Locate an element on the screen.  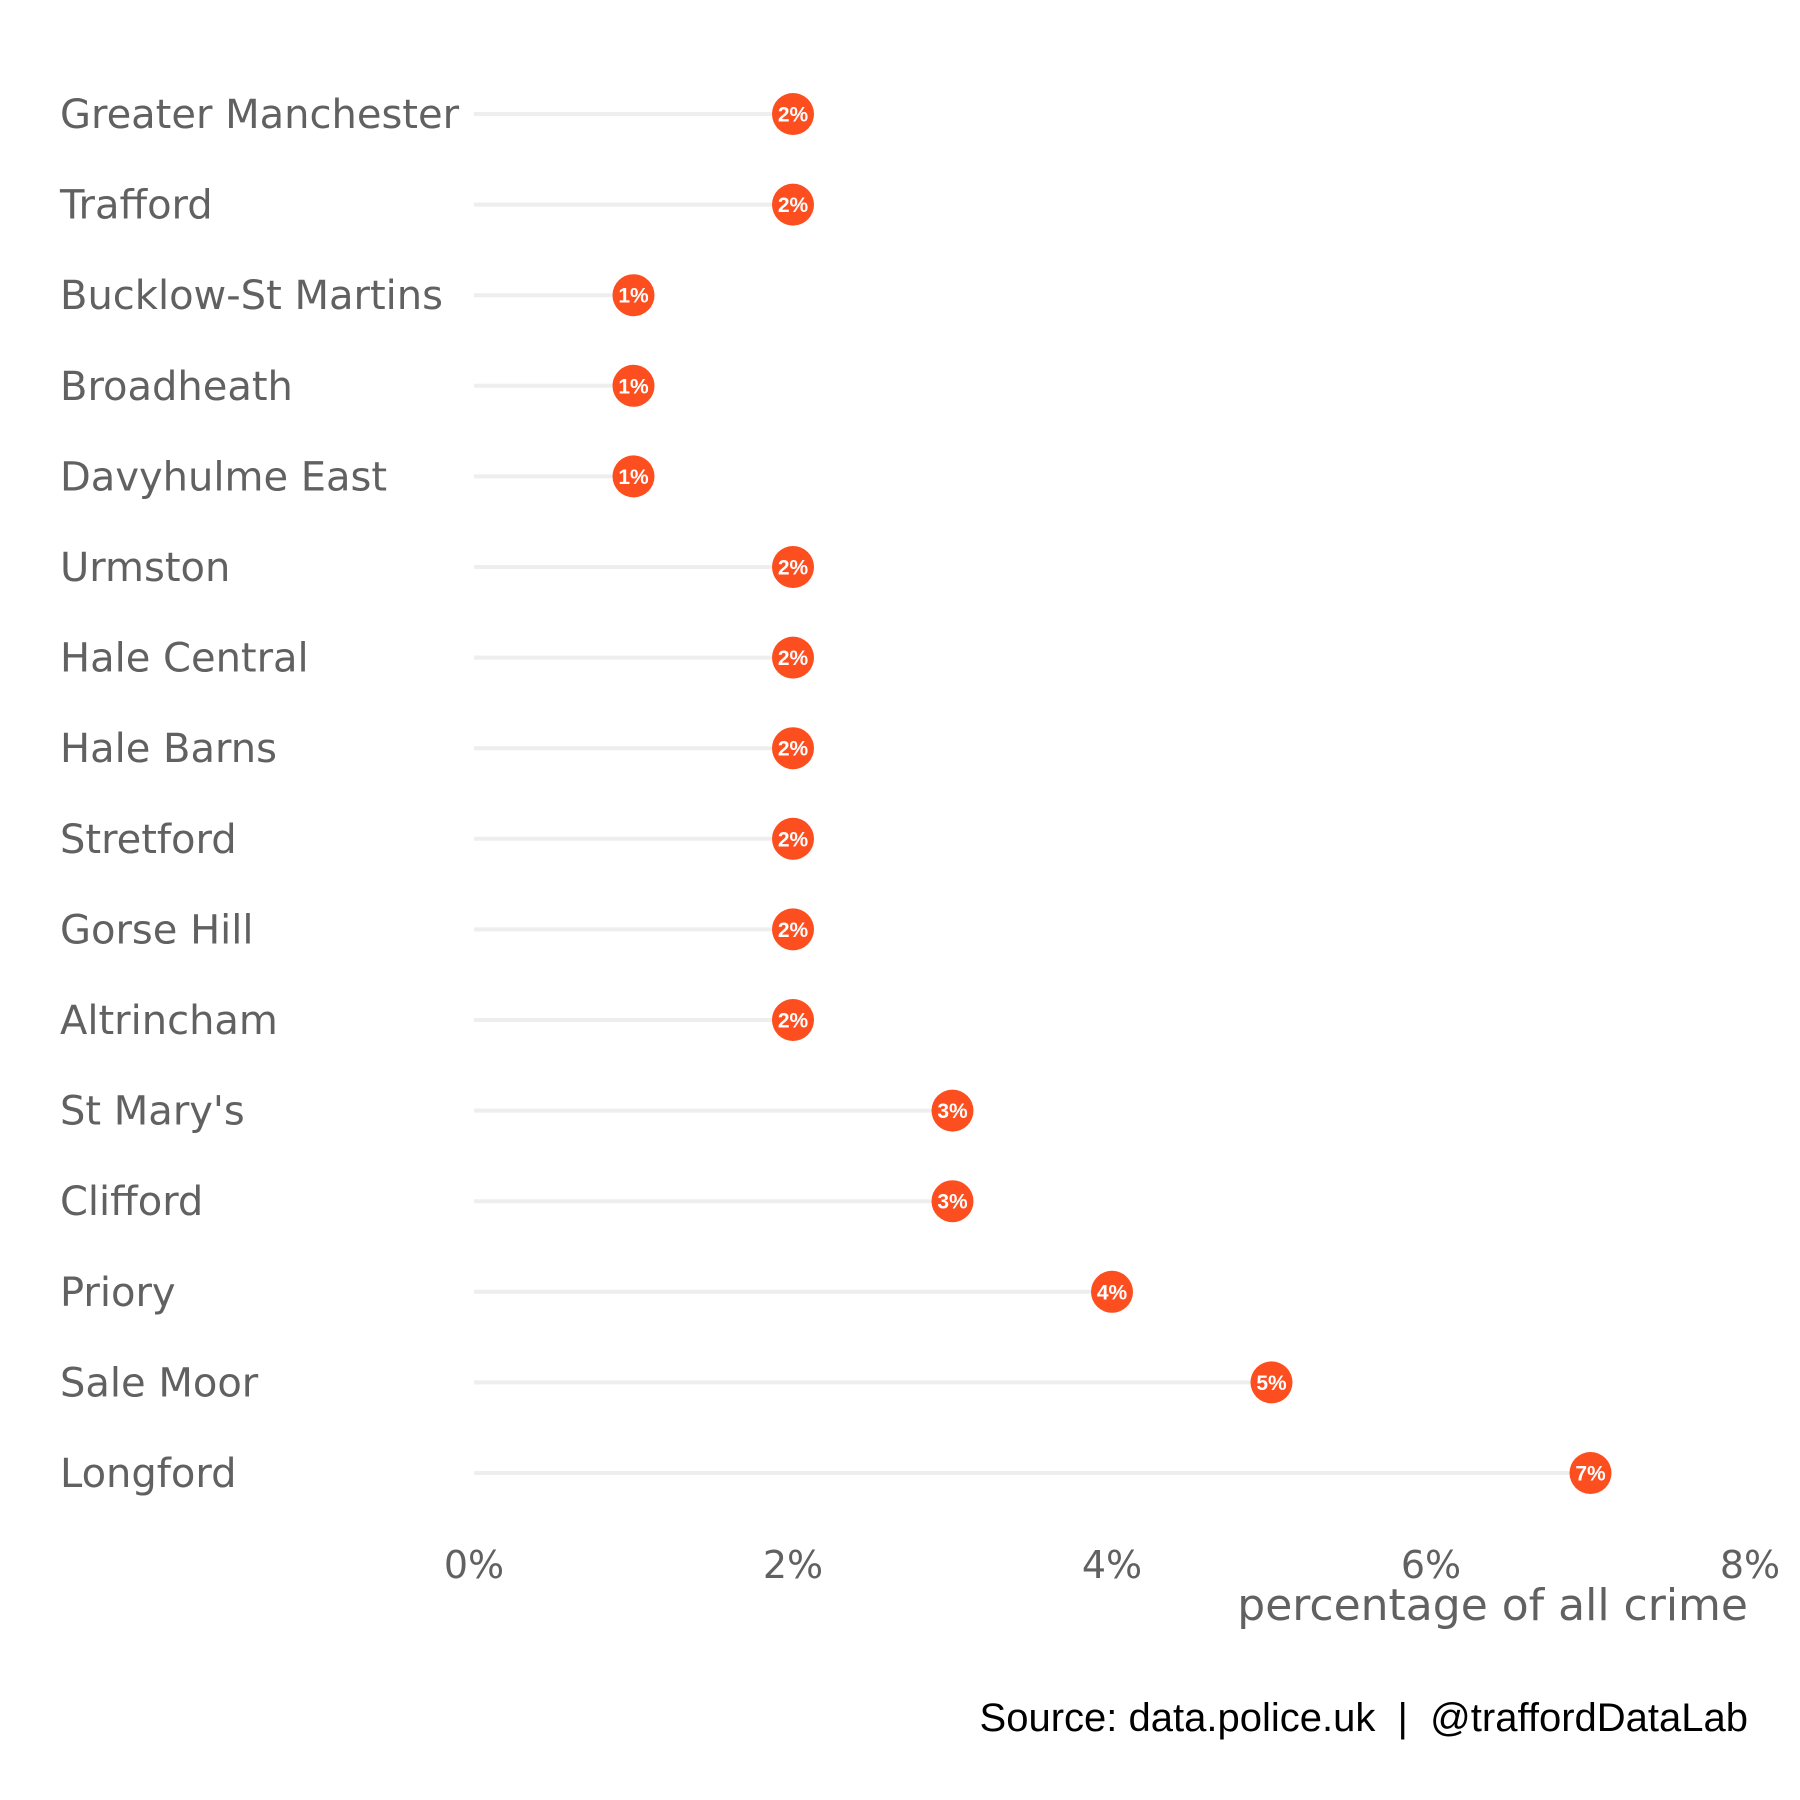
category-label: Greater Manchester is located at coordinates (260, 115).